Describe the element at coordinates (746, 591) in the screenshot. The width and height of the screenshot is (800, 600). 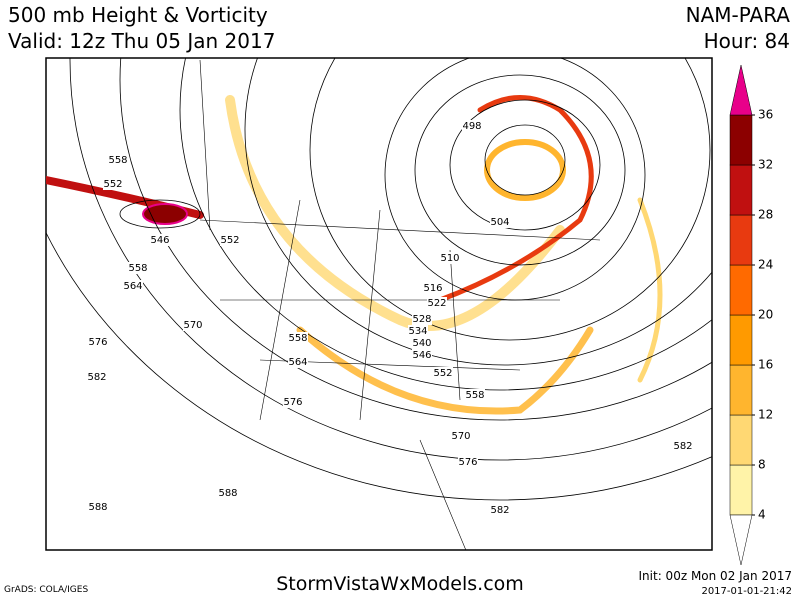
I see `timestamp: 2017-01-01-21:42` at that location.